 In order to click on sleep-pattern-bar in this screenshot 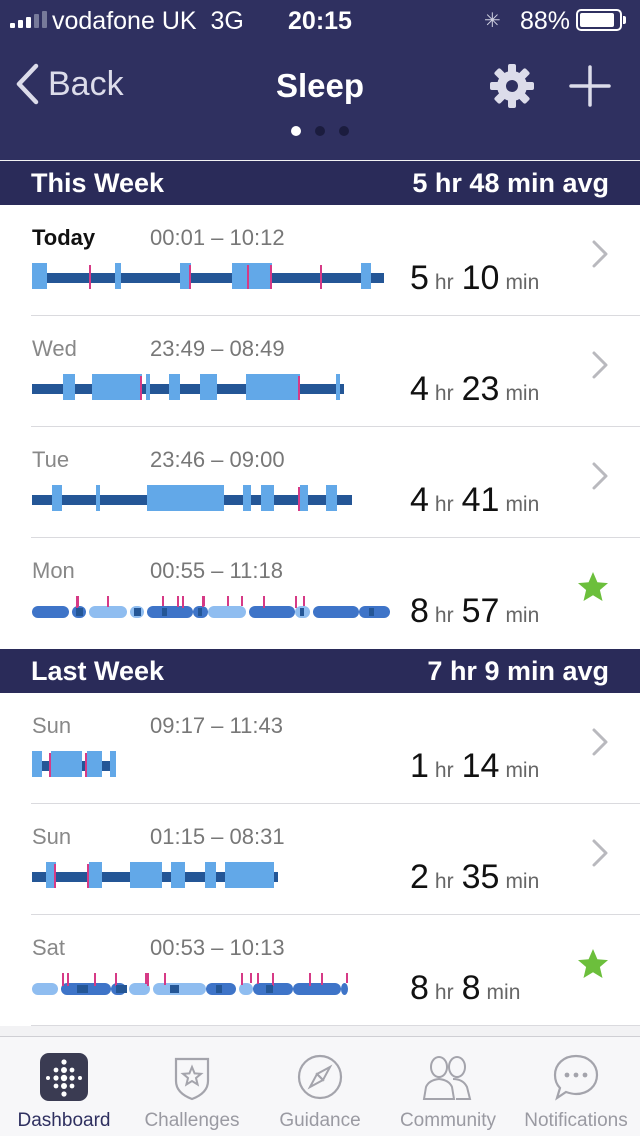, I will do `click(190, 984)`.